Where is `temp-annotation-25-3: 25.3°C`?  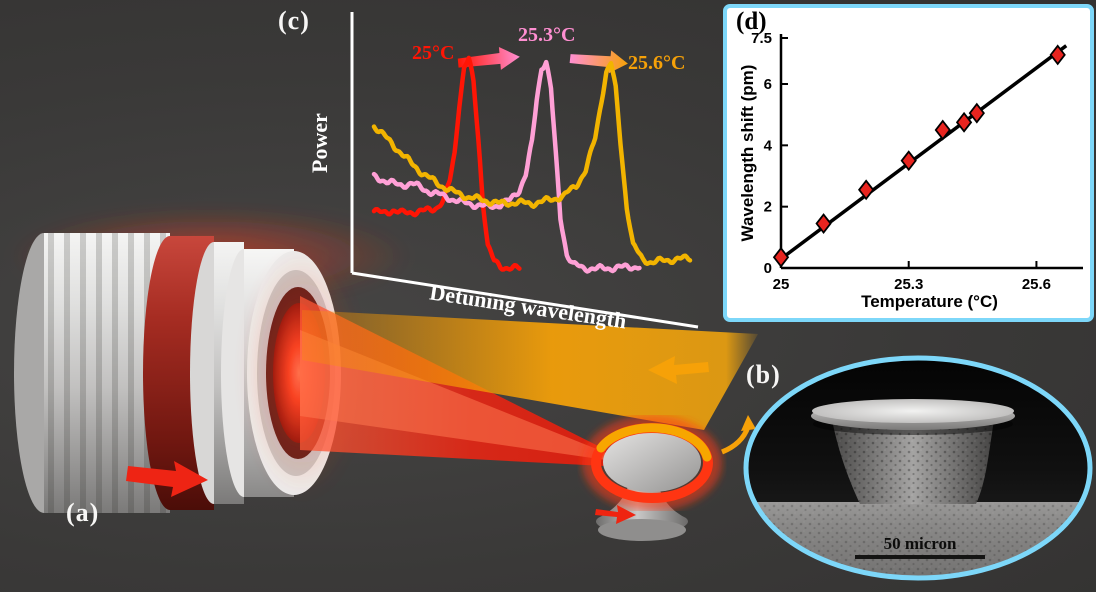
temp-annotation-25-3: 25.3°C is located at coordinates (547, 35).